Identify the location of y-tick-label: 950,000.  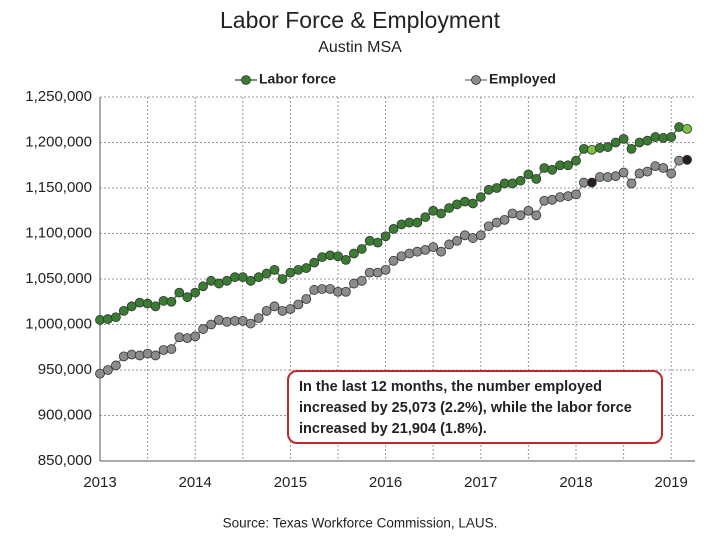
(65, 369).